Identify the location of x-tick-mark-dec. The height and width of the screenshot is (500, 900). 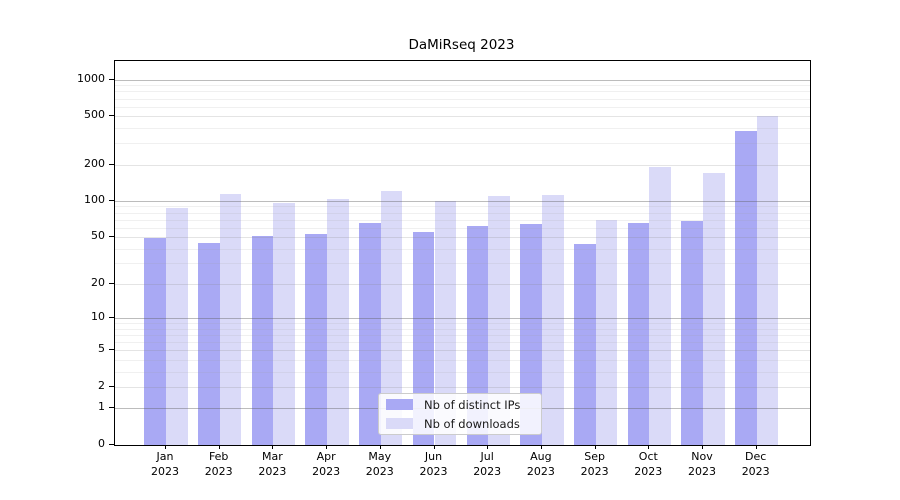
(756, 447).